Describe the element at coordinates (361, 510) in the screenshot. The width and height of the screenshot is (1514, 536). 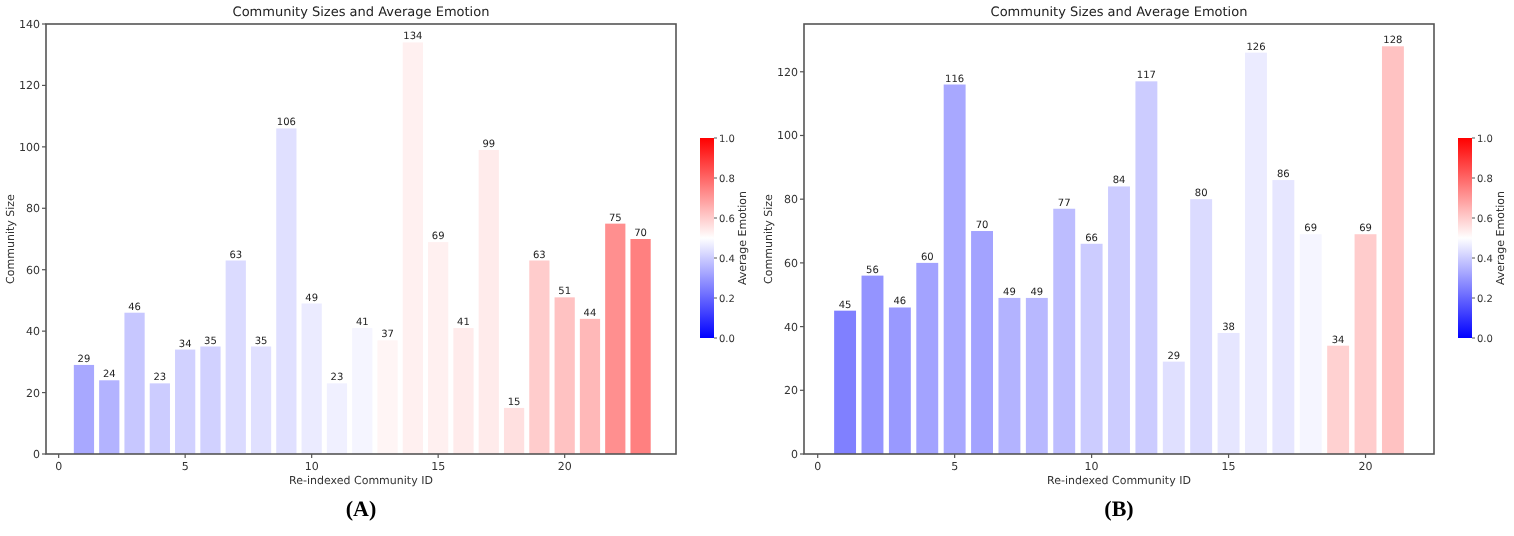
I see `text: (A)` at that location.